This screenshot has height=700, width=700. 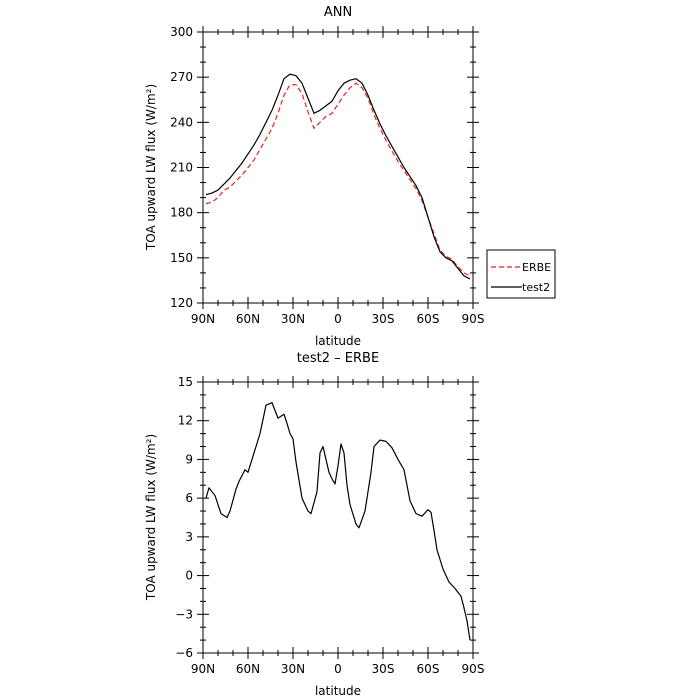 I want to click on y-tick-labels-top: 120 150 180 210 240 270 300, so click(x=181, y=167).